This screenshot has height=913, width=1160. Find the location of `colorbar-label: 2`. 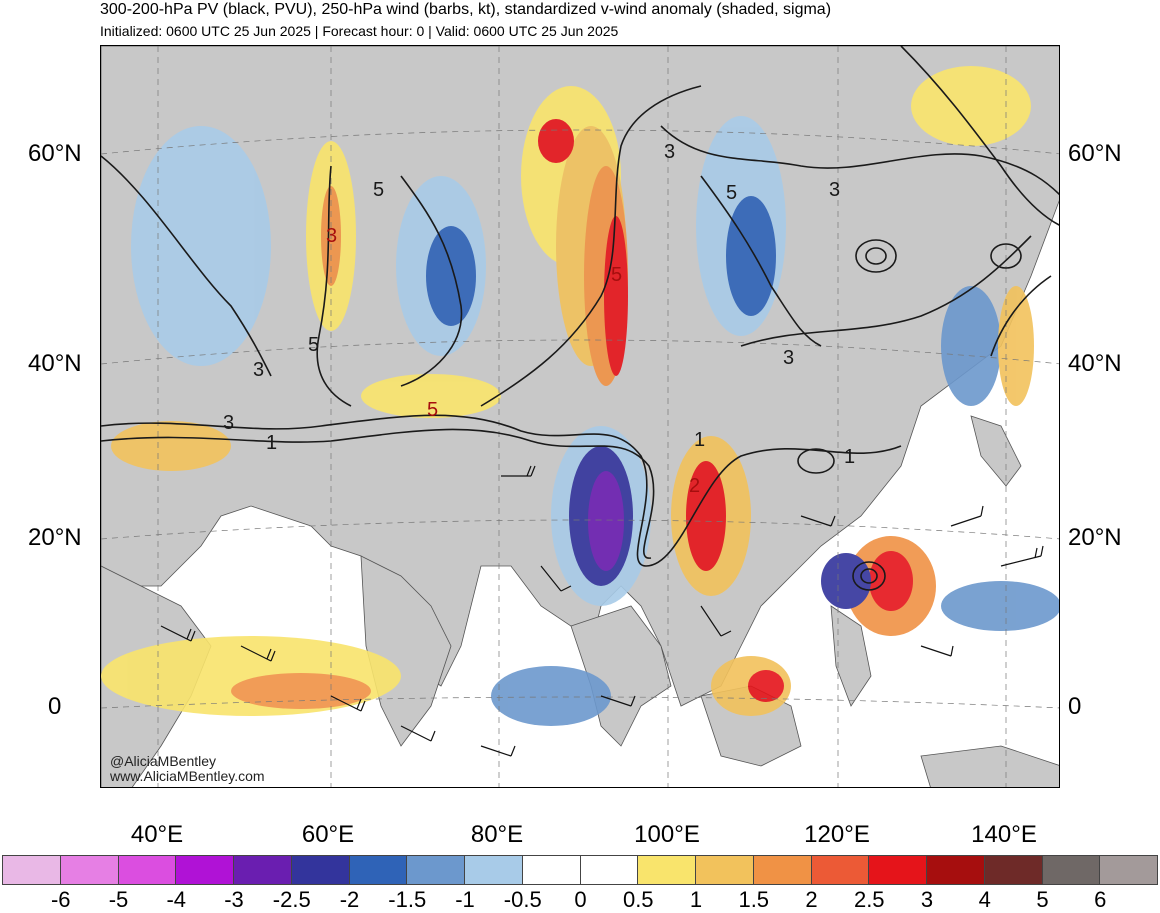

colorbar-label: 2 is located at coordinates (811, 899).